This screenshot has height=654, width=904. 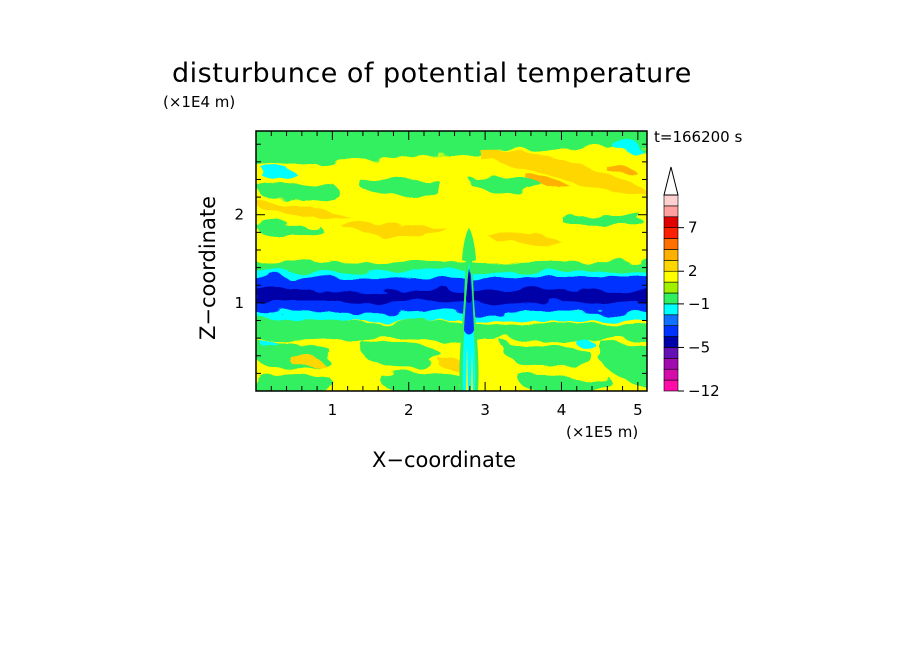 I want to click on x-tick-label: 5, so click(x=638, y=410).